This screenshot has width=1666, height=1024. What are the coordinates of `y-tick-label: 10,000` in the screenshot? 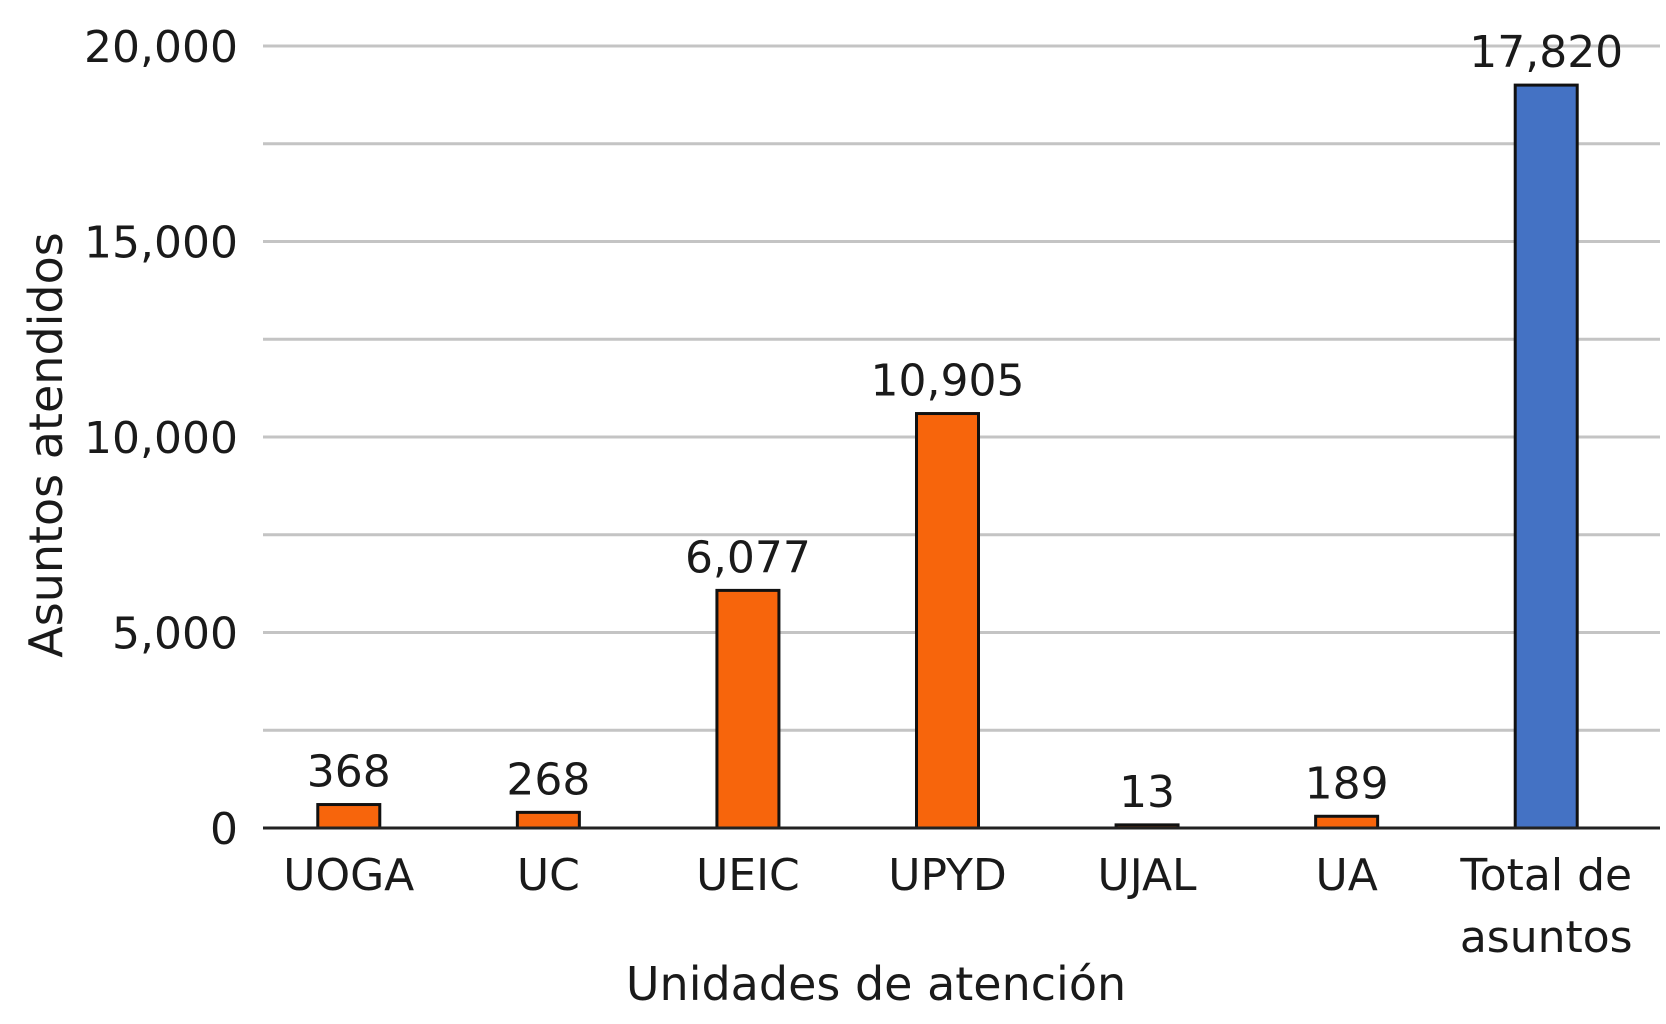 It's located at (161, 438).